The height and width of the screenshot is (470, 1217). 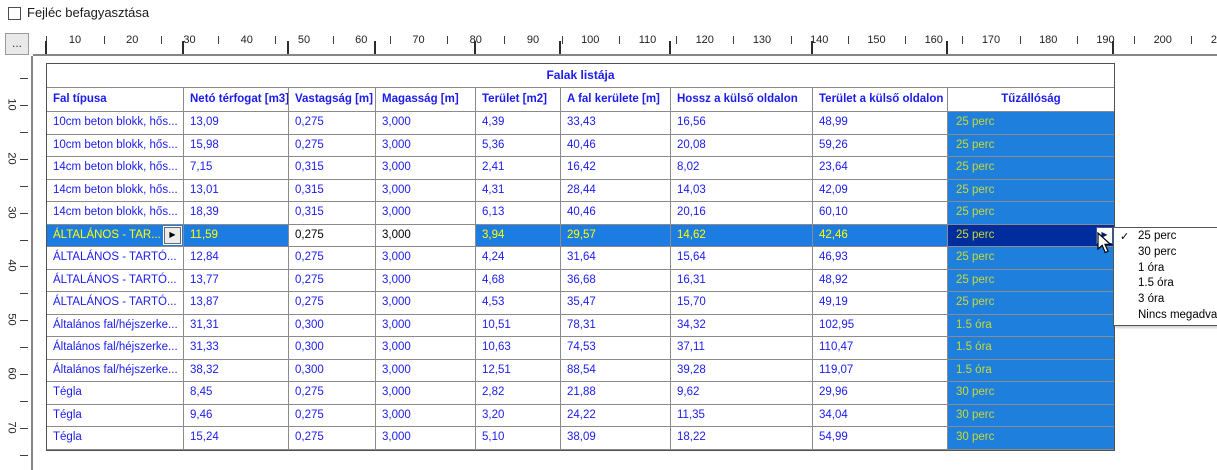 I want to click on cell-r3-c6: 16,42, so click(x=616, y=168).